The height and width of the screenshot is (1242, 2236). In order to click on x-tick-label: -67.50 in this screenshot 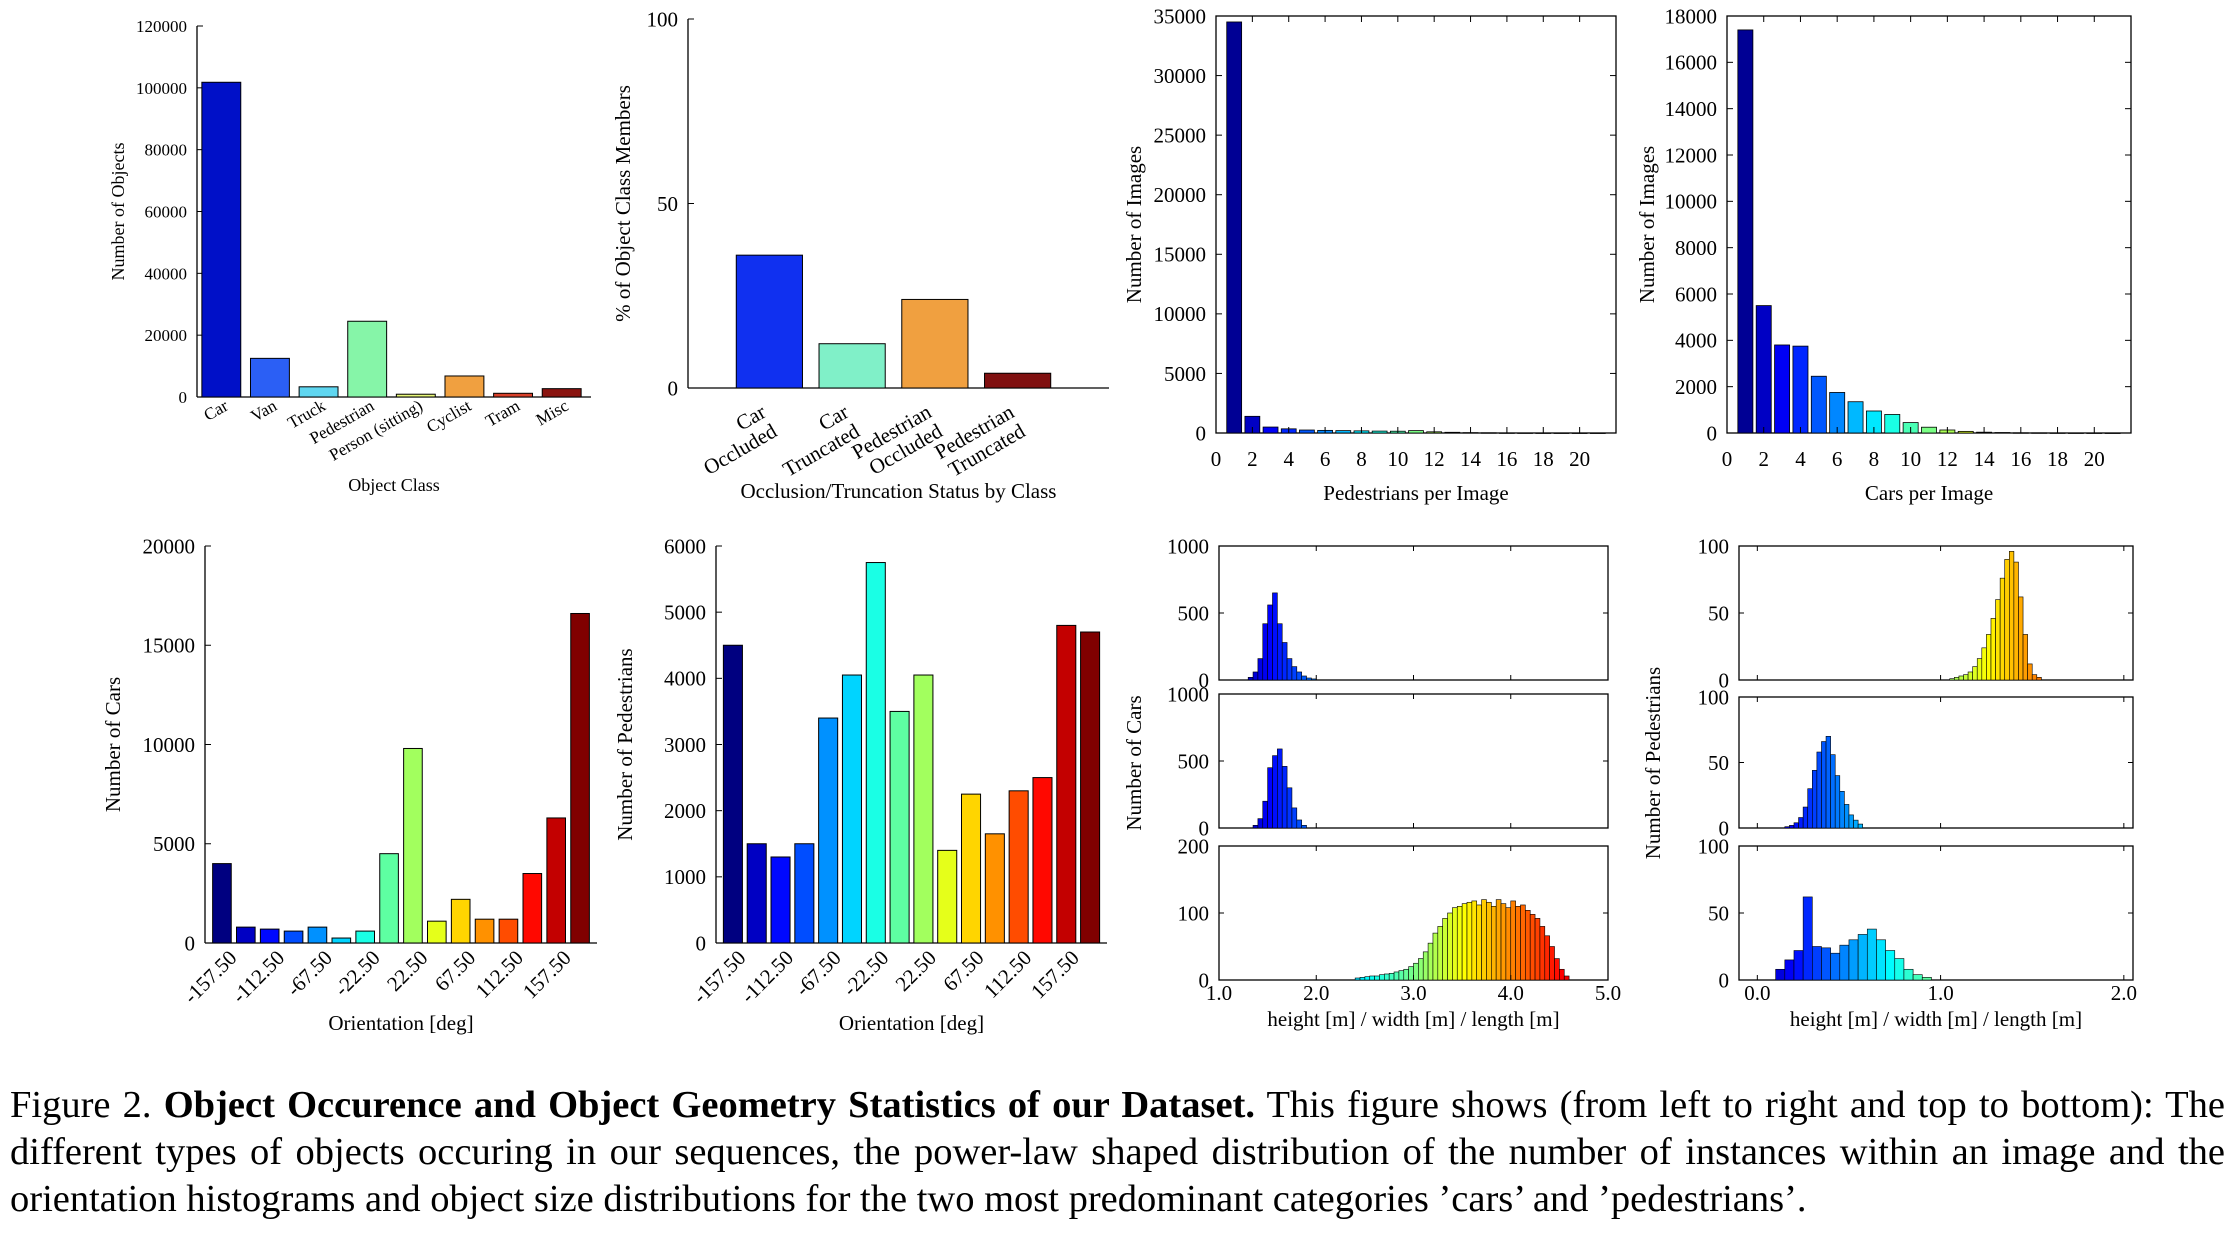, I will do `click(309, 973)`.